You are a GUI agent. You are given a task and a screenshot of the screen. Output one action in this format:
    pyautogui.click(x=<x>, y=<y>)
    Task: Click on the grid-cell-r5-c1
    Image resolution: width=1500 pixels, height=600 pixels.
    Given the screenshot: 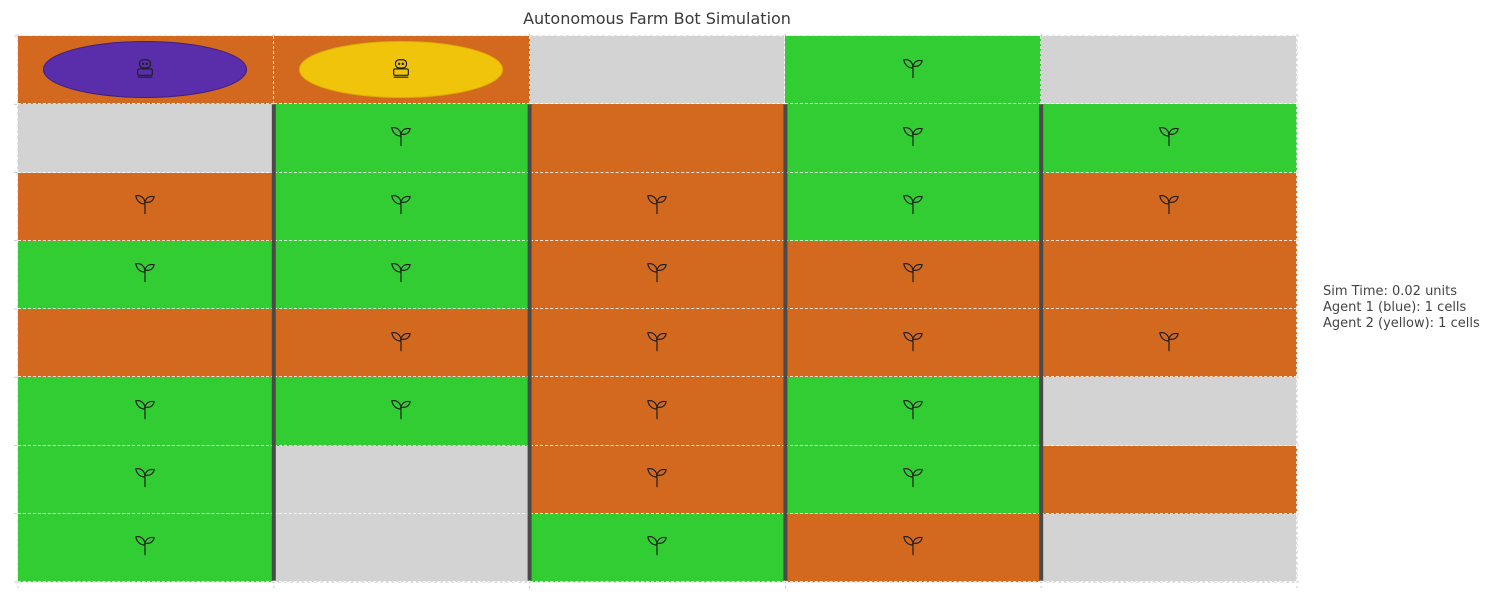 What is the action you would take?
    pyautogui.click(x=401, y=411)
    